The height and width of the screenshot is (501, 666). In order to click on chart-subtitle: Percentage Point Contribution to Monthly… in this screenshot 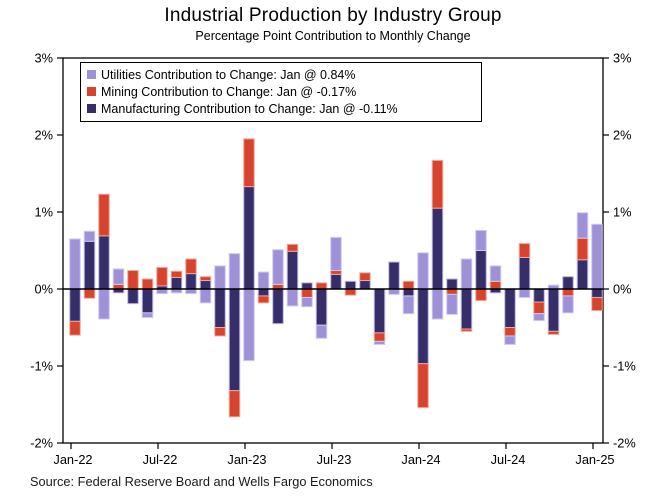, I will do `click(333, 36)`.